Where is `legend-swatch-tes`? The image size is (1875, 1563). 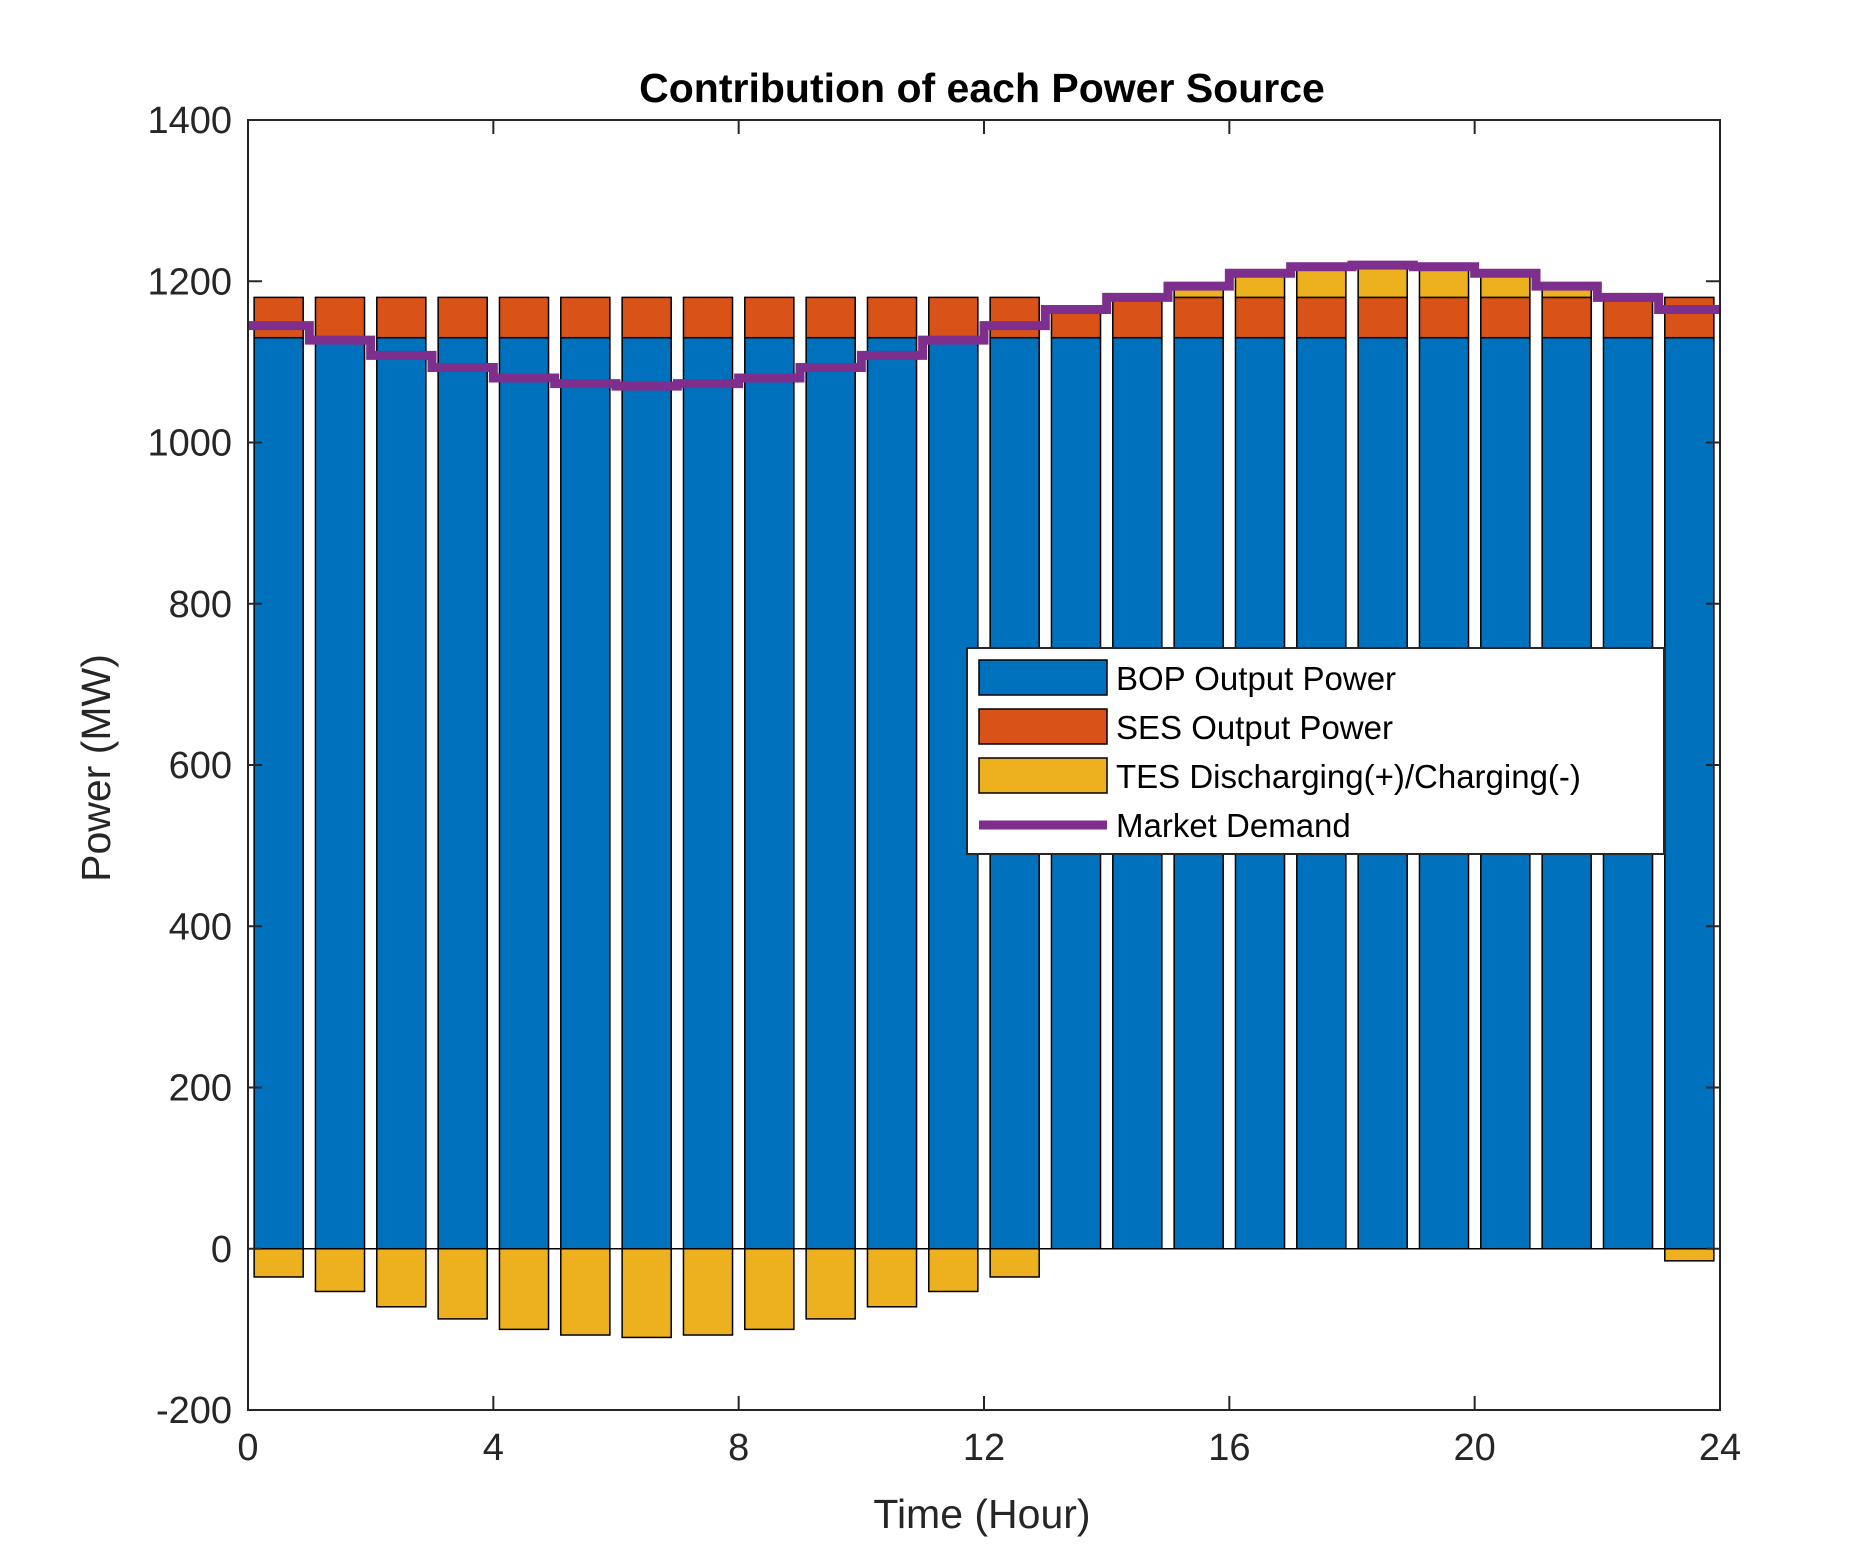 legend-swatch-tes is located at coordinates (1043, 775).